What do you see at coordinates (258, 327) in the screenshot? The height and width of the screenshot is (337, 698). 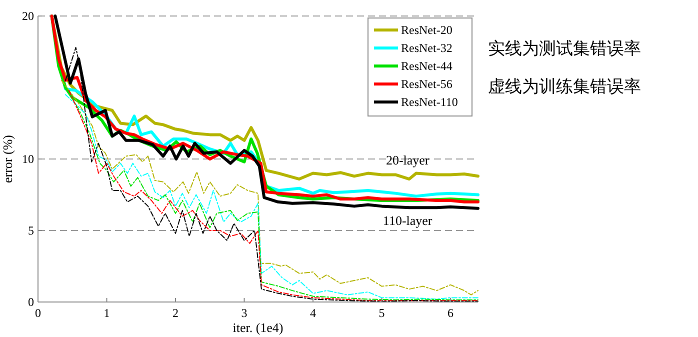 I see `x-axis-title: iter. (1e4)` at bounding box center [258, 327].